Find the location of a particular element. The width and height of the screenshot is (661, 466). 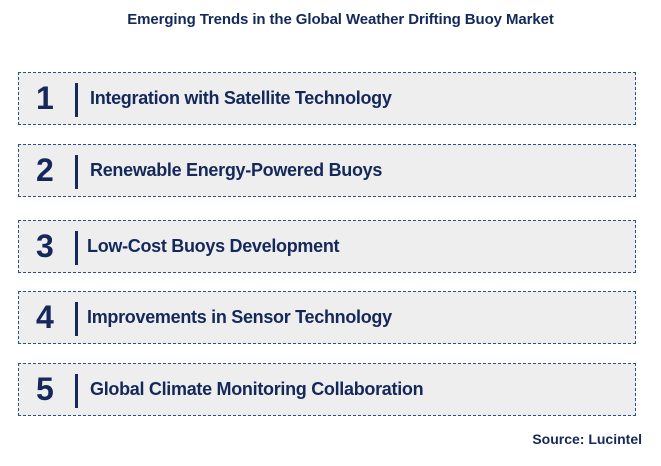

trend-item-4: 4 Improvements in Sensor Technology is located at coordinates (327, 317).